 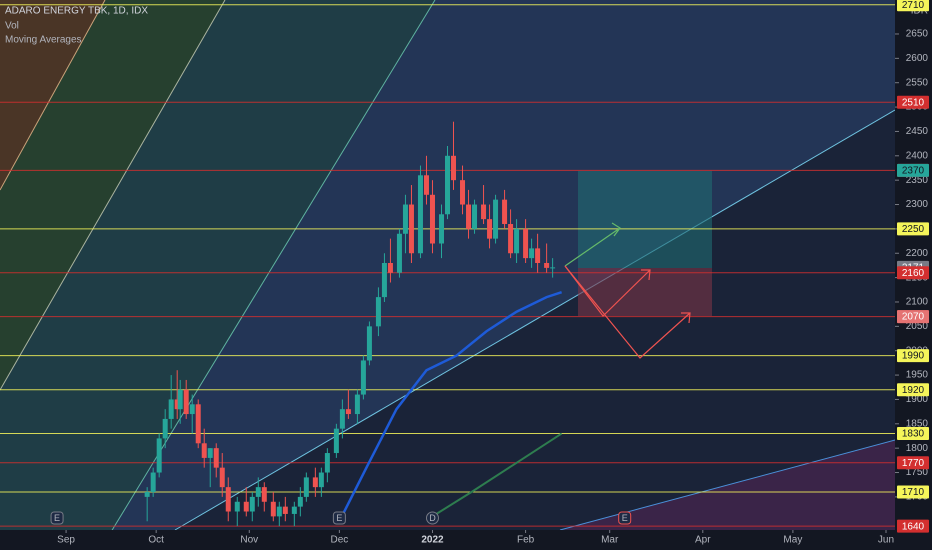 I want to click on legend-item: Moving Averages, so click(x=43, y=40).